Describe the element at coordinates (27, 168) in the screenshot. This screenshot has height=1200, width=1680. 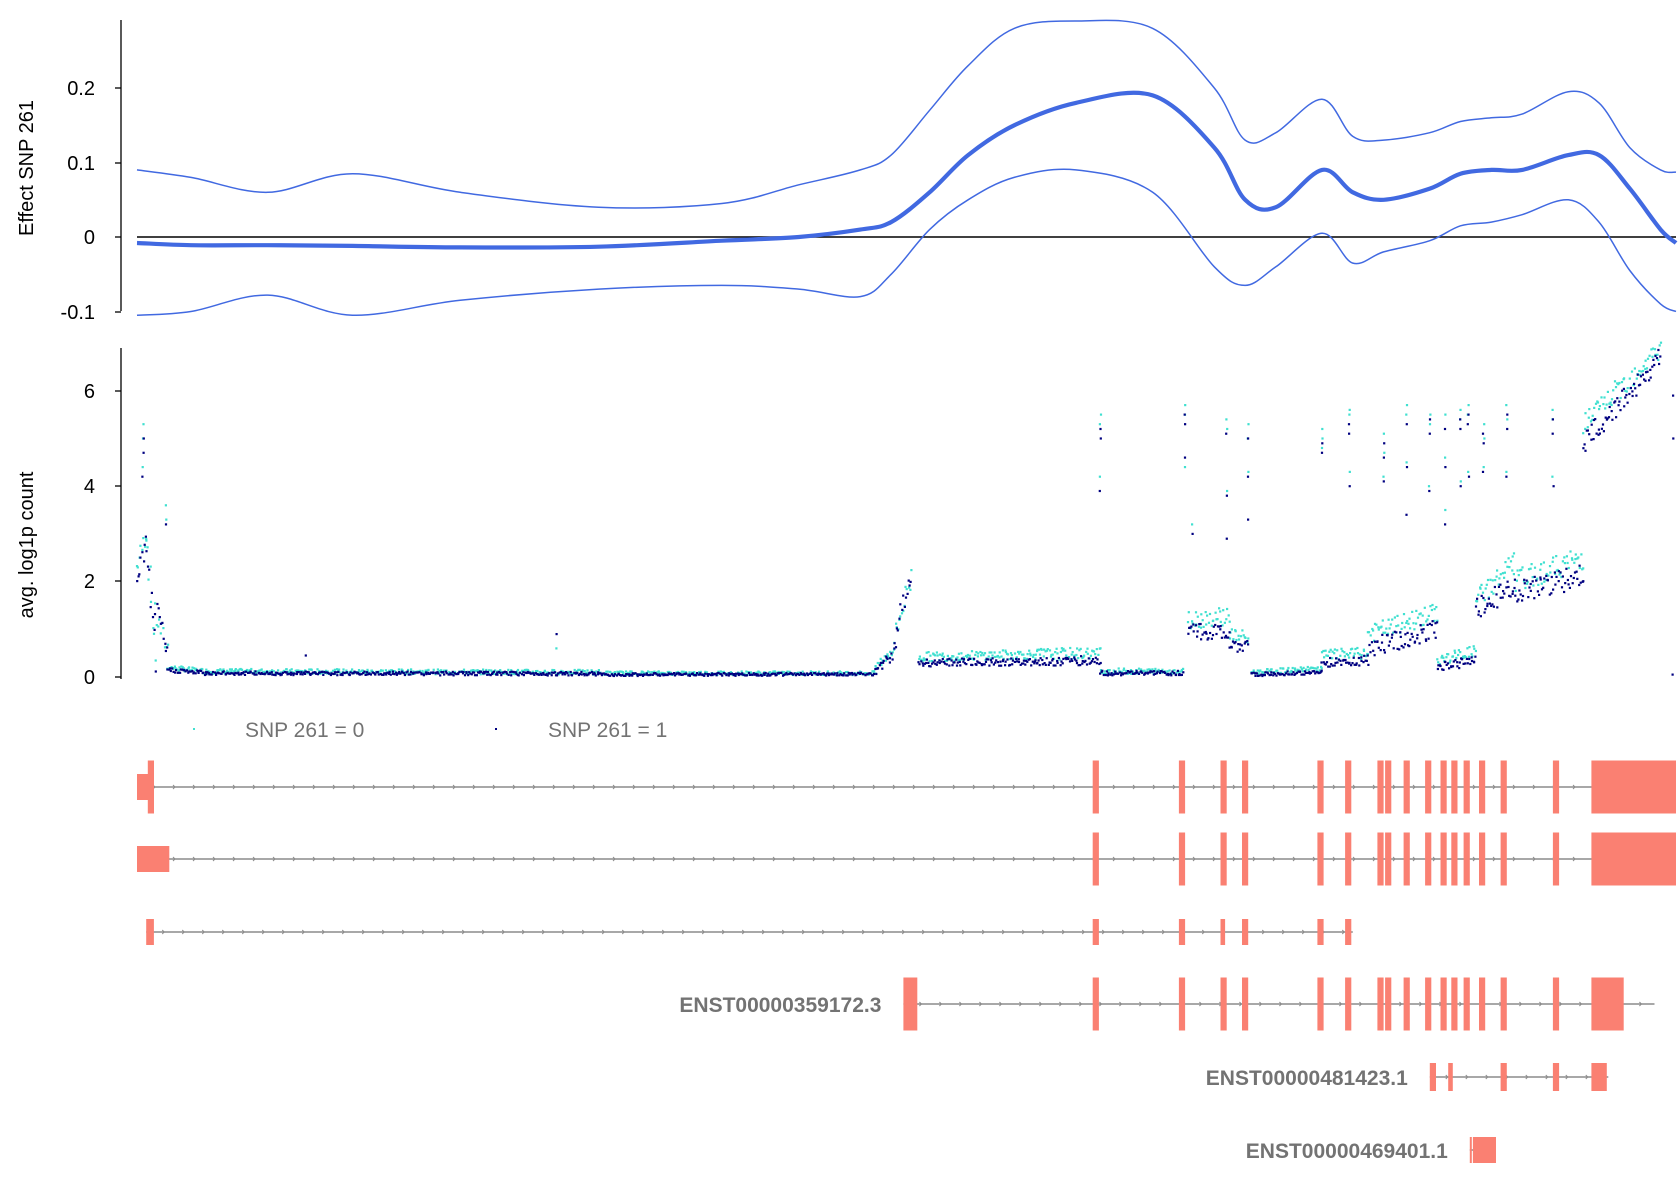
I see `effect-y-axis-title: Effect SNP 261` at that location.